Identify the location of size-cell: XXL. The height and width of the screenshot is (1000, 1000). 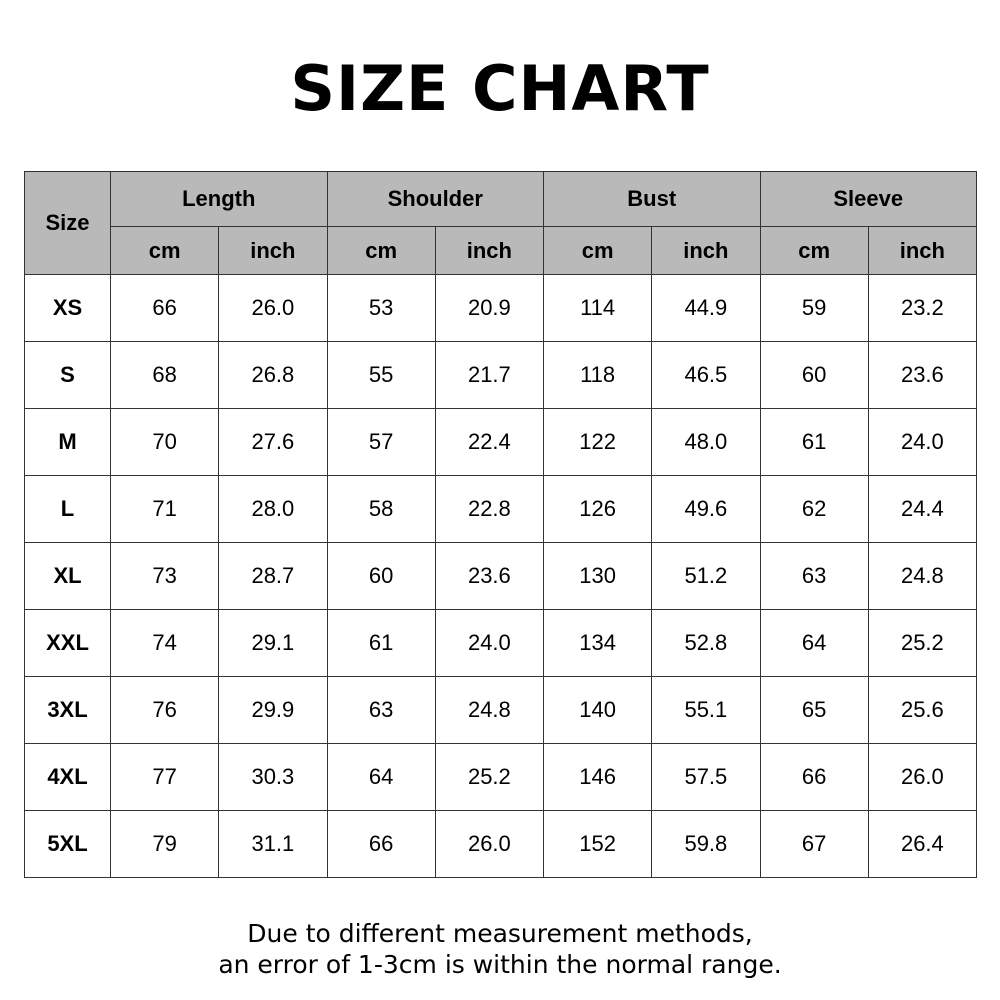
(67, 643).